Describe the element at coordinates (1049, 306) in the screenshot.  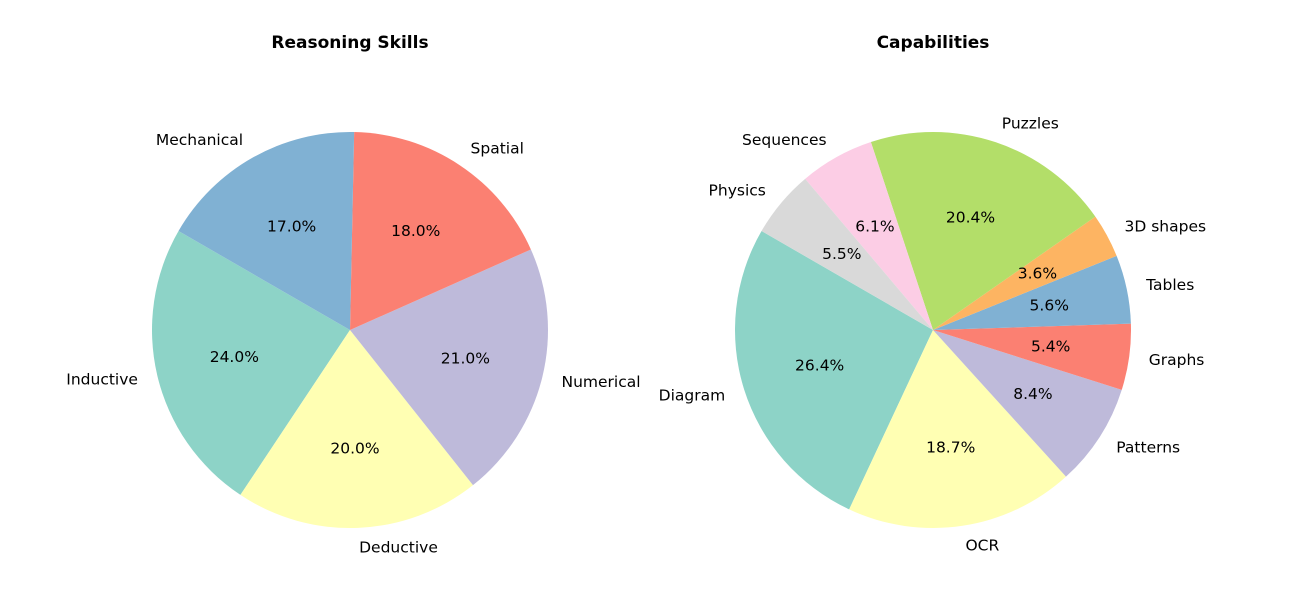
I see `slice-percent-tables: 5.6%` at that location.